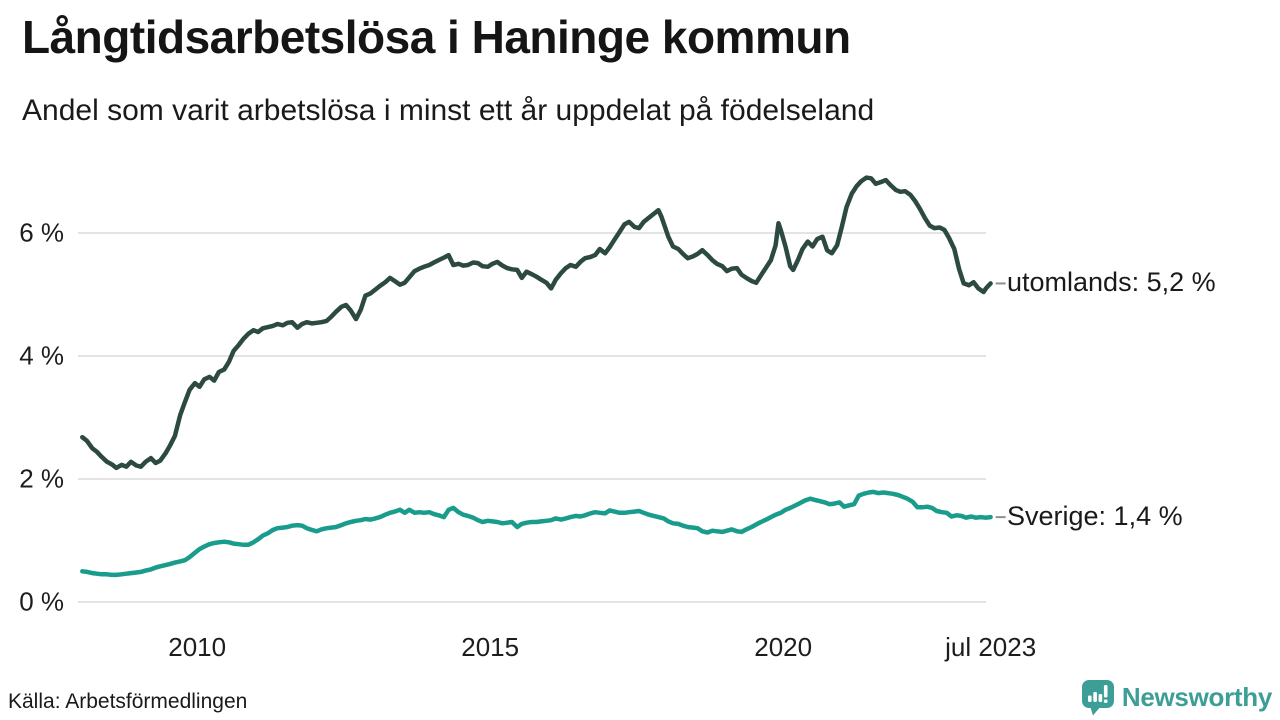 Image resolution: width=1280 pixels, height=720 pixels. What do you see at coordinates (1111, 282) in the screenshot?
I see `series-end-label-utomlands: utomlands: 5,2 %` at bounding box center [1111, 282].